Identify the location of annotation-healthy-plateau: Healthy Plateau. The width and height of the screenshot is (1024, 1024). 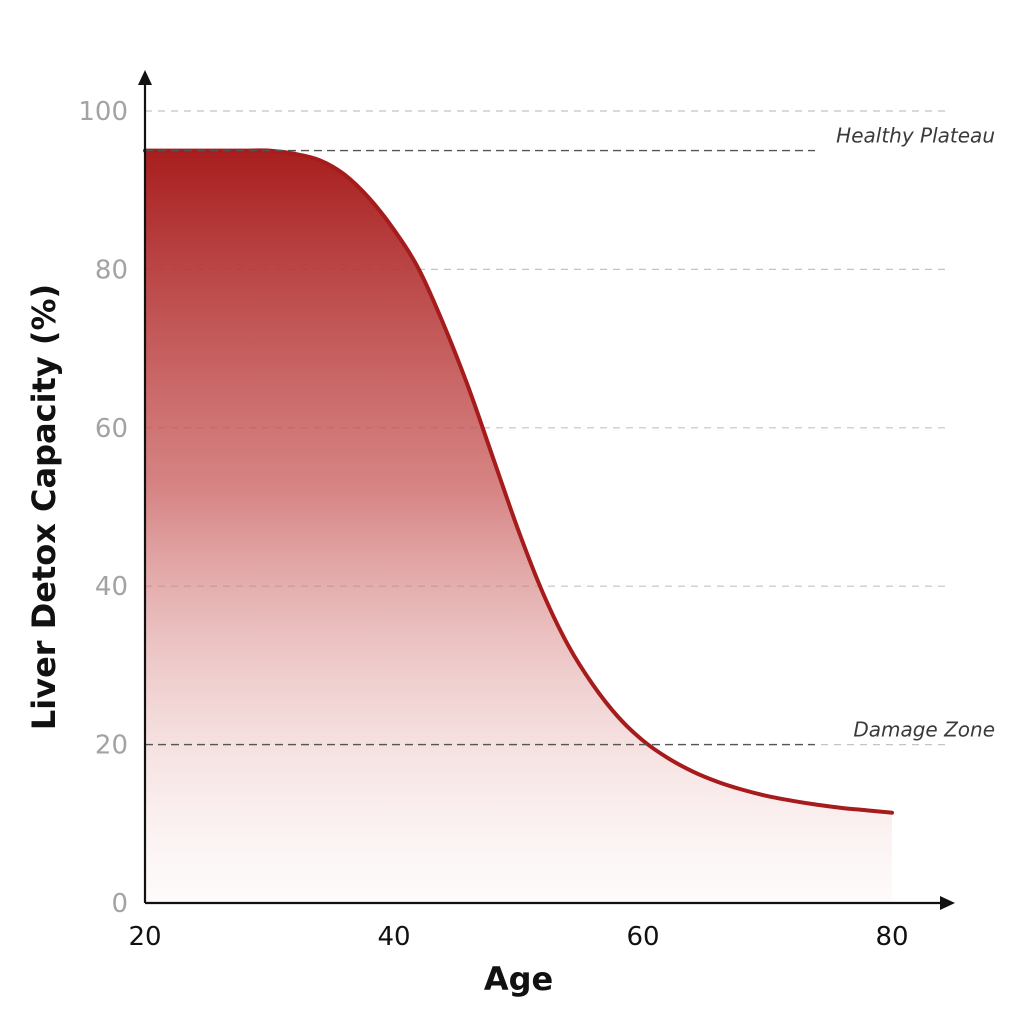
(915, 136).